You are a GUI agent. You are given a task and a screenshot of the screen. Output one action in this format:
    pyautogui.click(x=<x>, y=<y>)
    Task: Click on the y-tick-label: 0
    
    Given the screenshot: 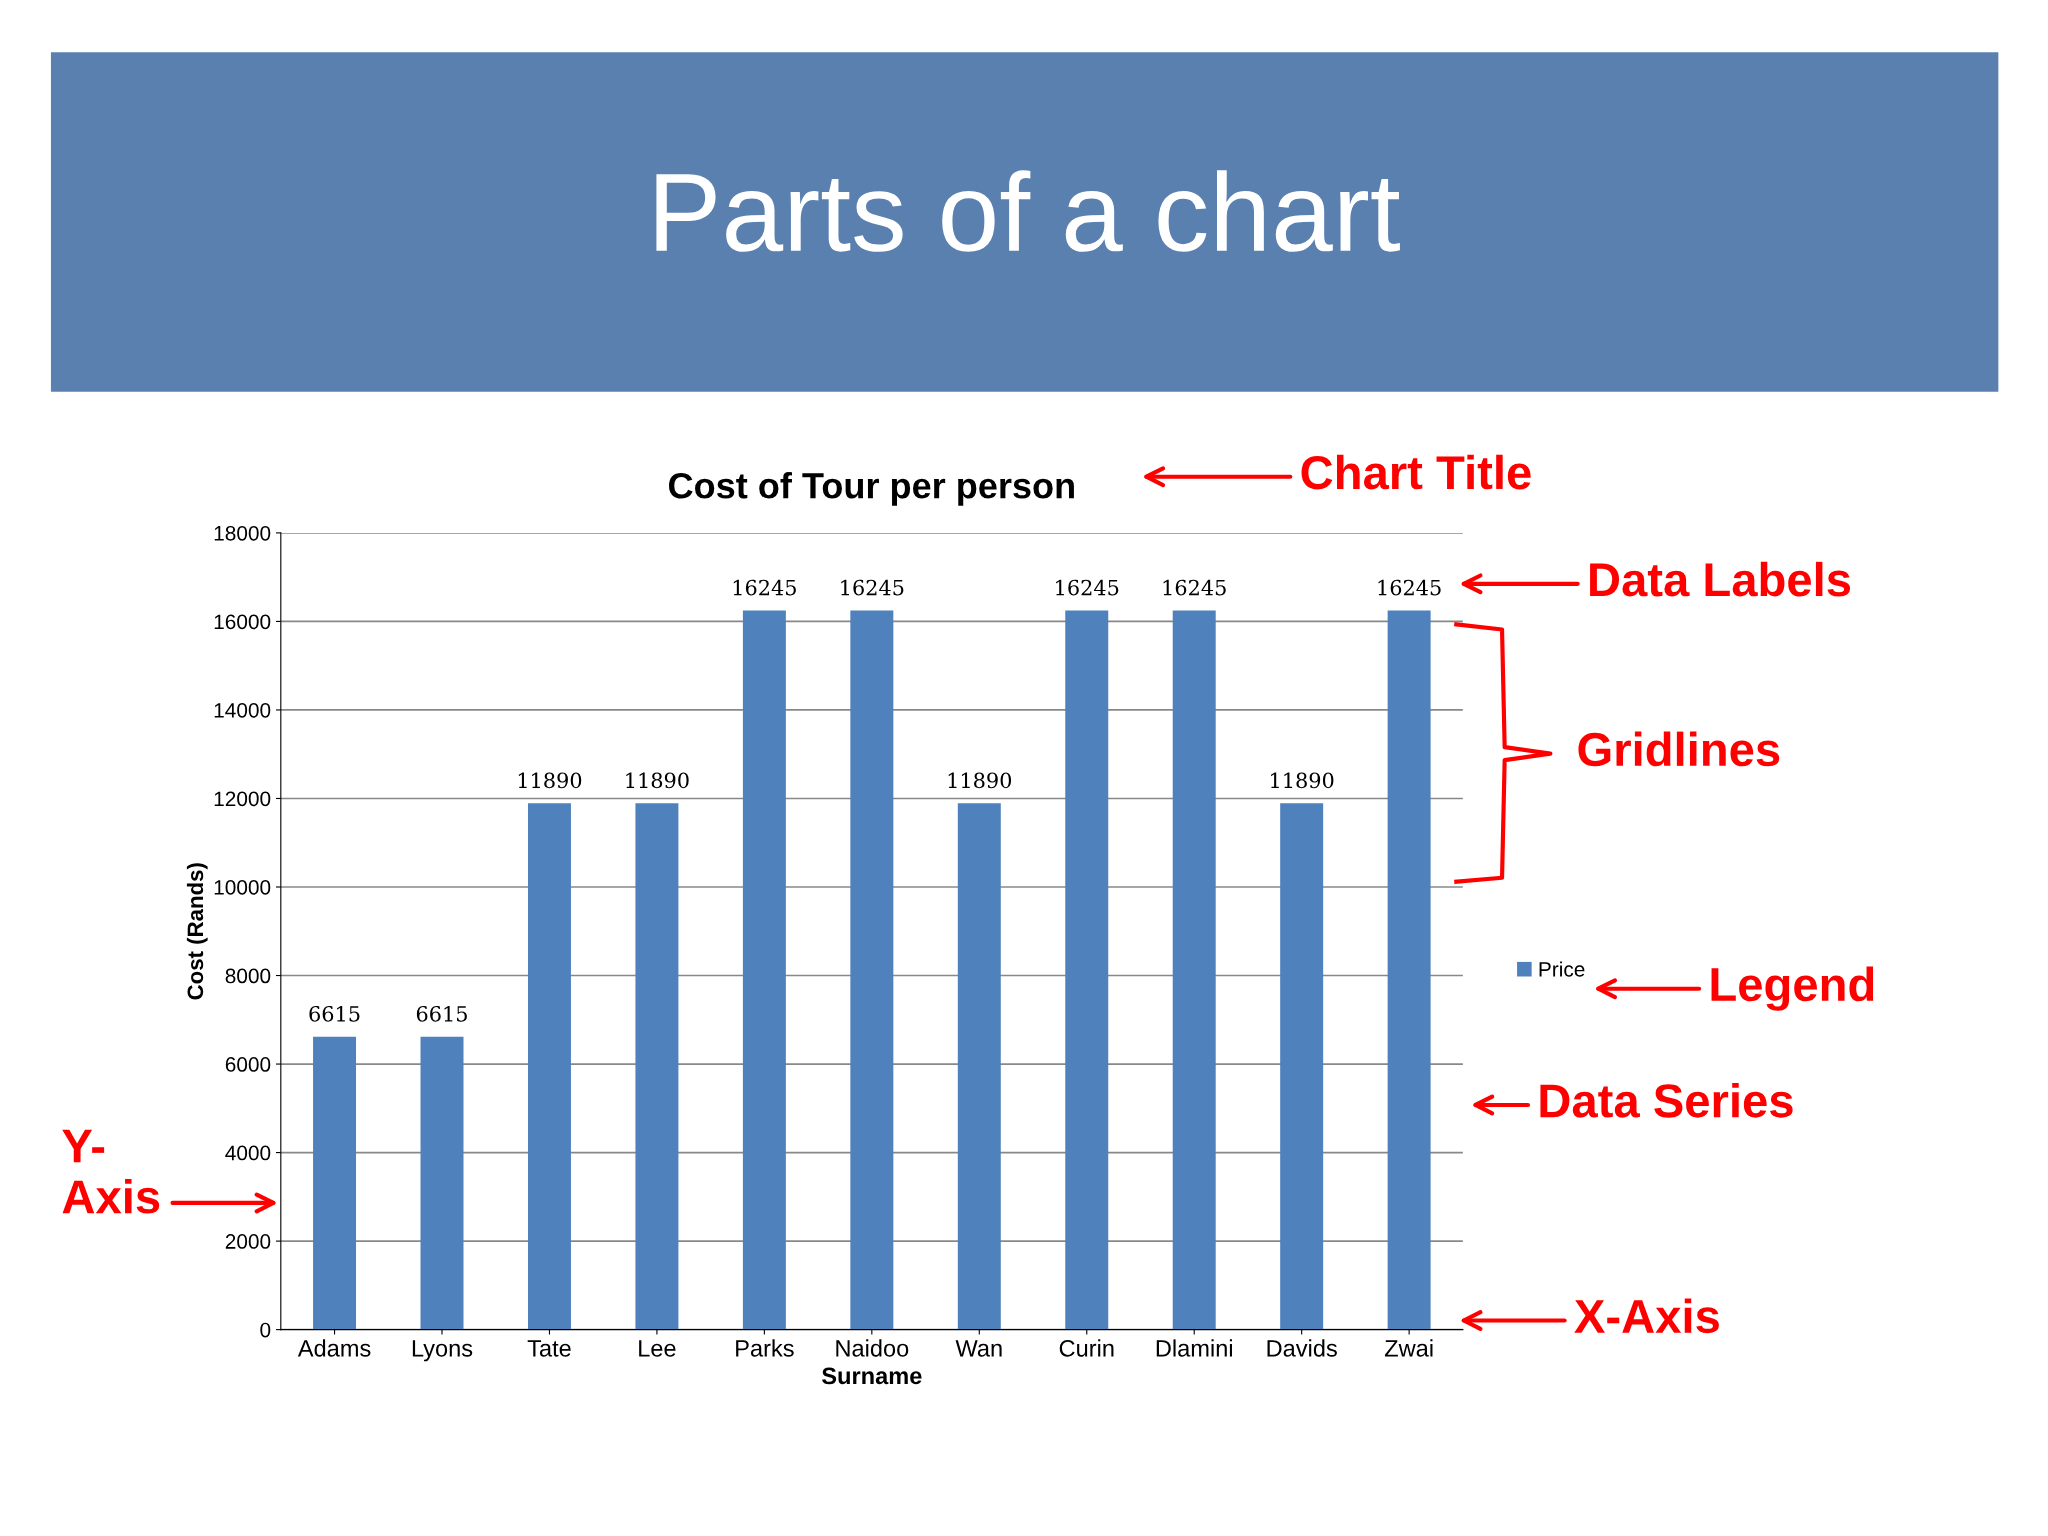 What is the action you would take?
    pyautogui.click(x=265, y=1330)
    